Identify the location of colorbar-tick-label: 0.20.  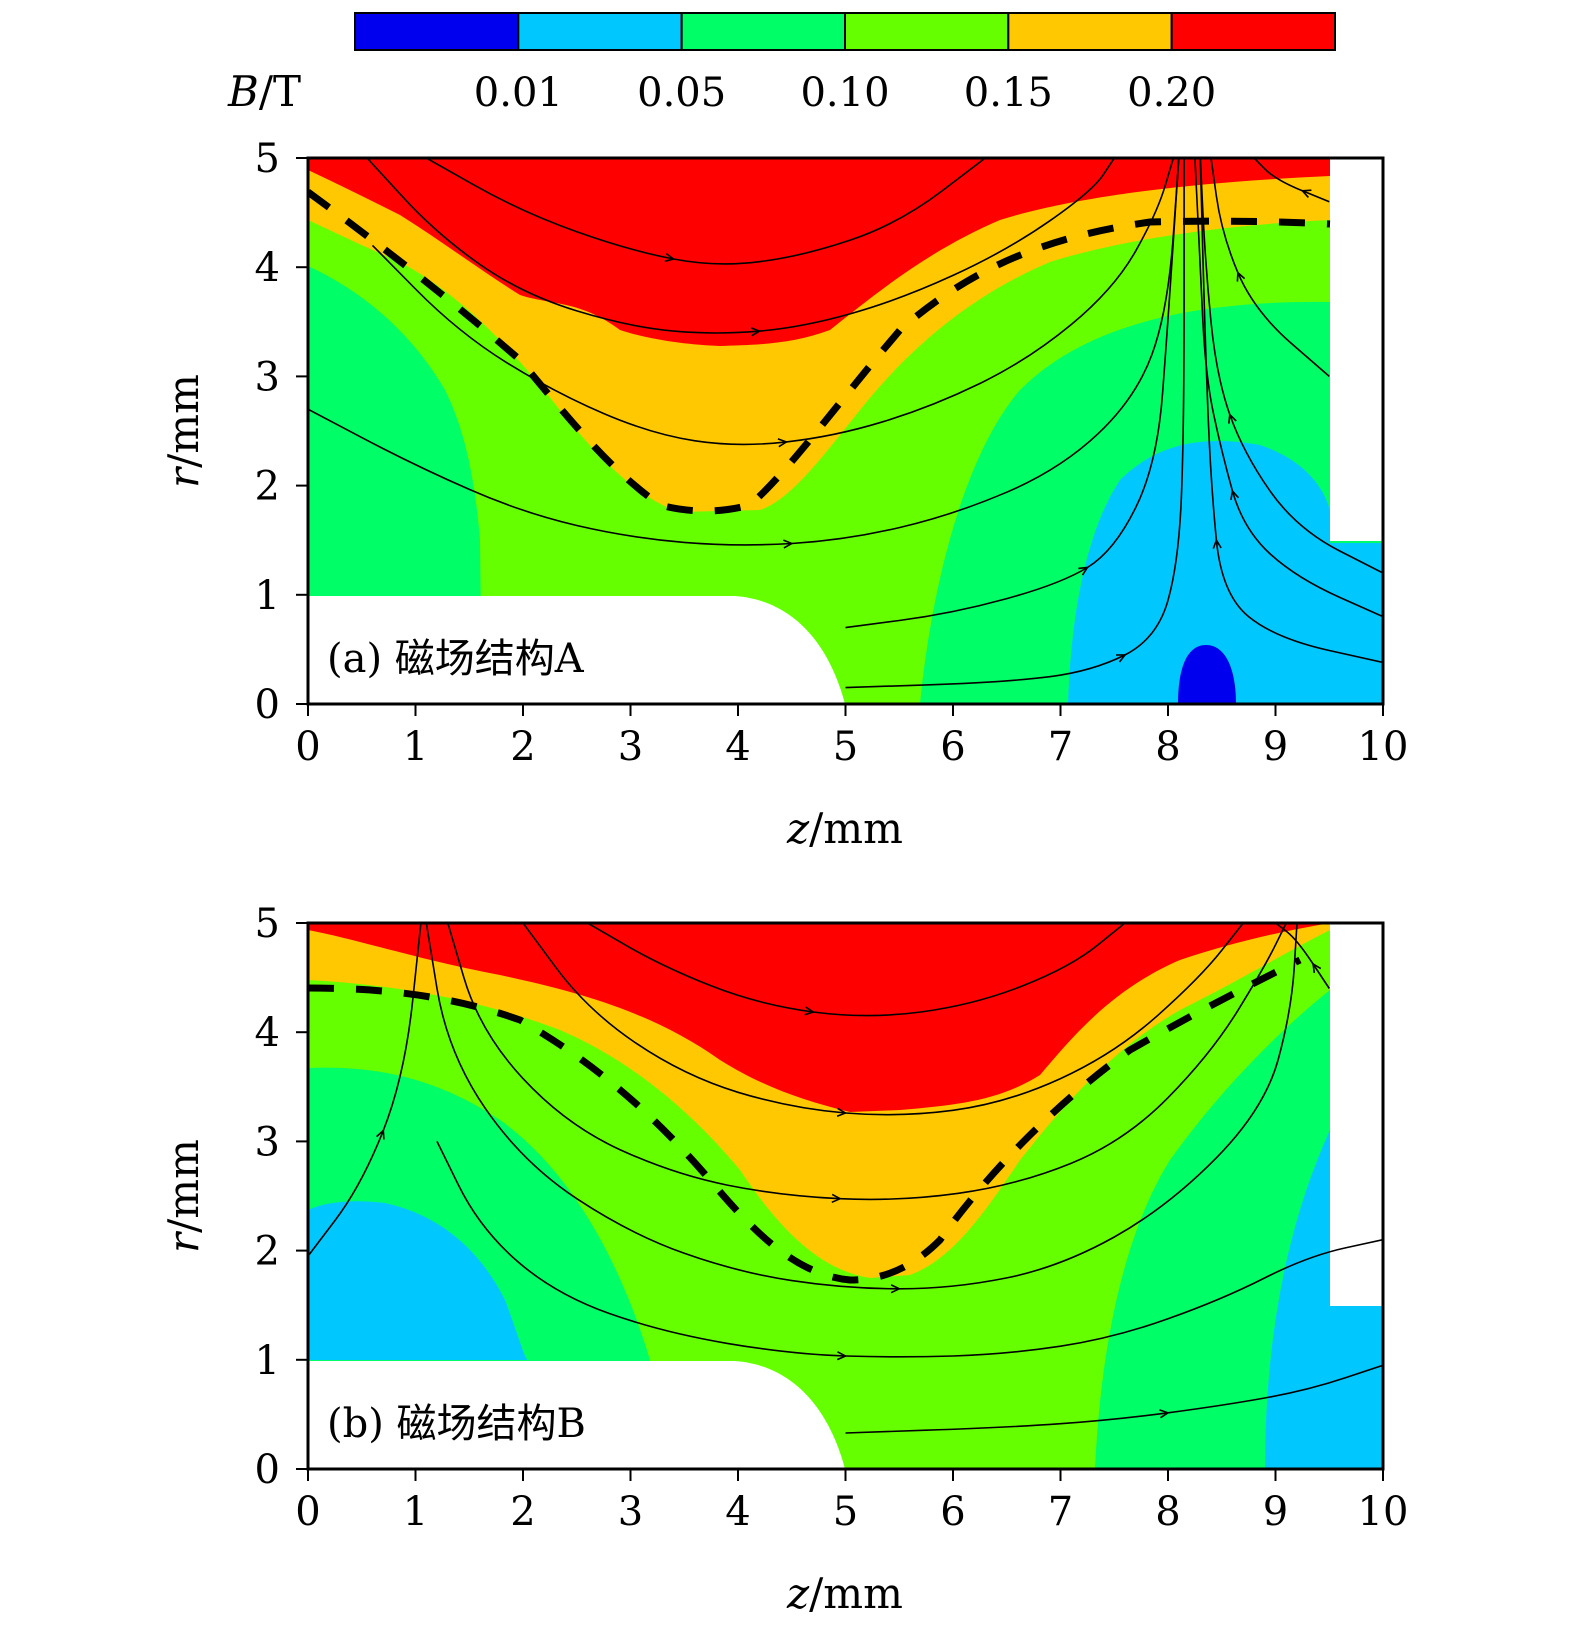
(1171, 93).